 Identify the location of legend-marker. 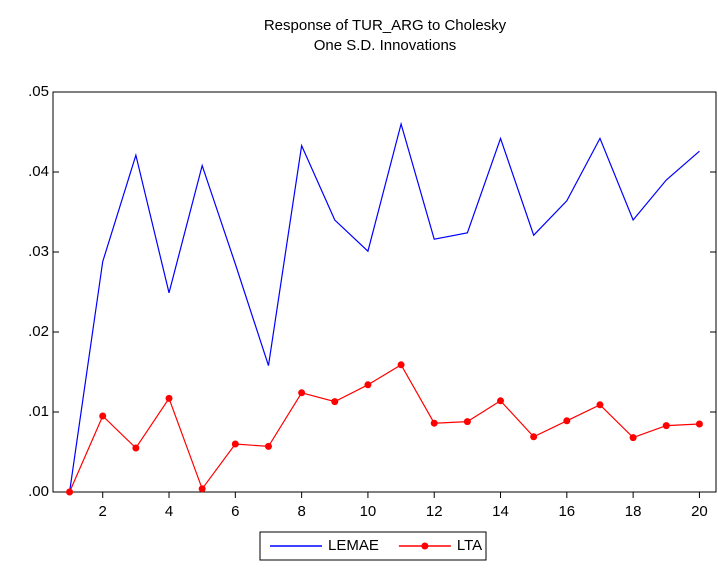
(425, 546).